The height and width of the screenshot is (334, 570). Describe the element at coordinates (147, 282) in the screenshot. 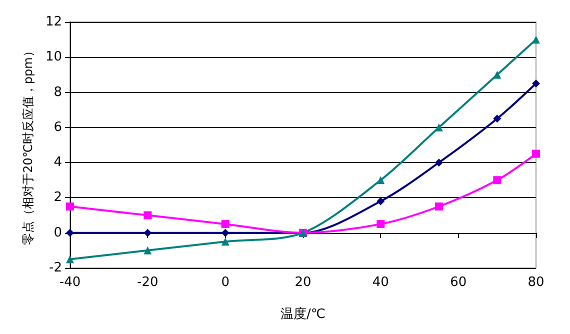

I see `x-tick-label: -20` at that location.